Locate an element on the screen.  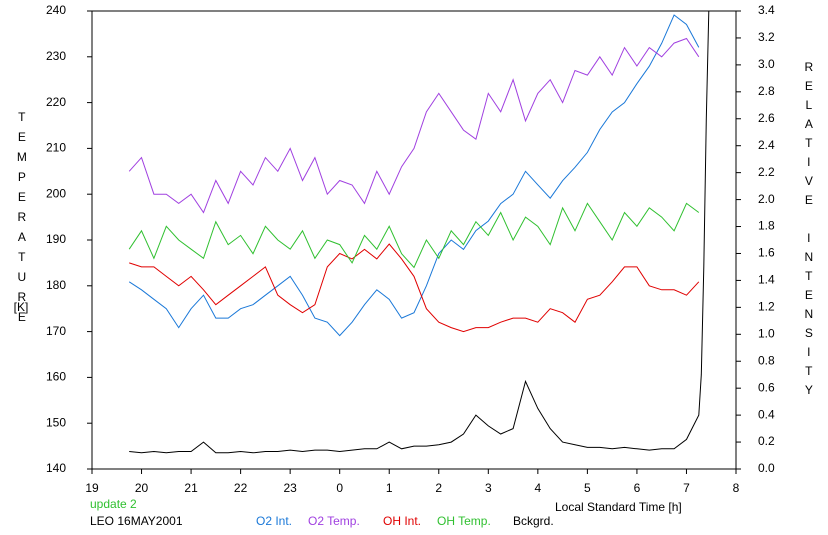
y-tick-label: 230 is located at coordinates (56, 56).